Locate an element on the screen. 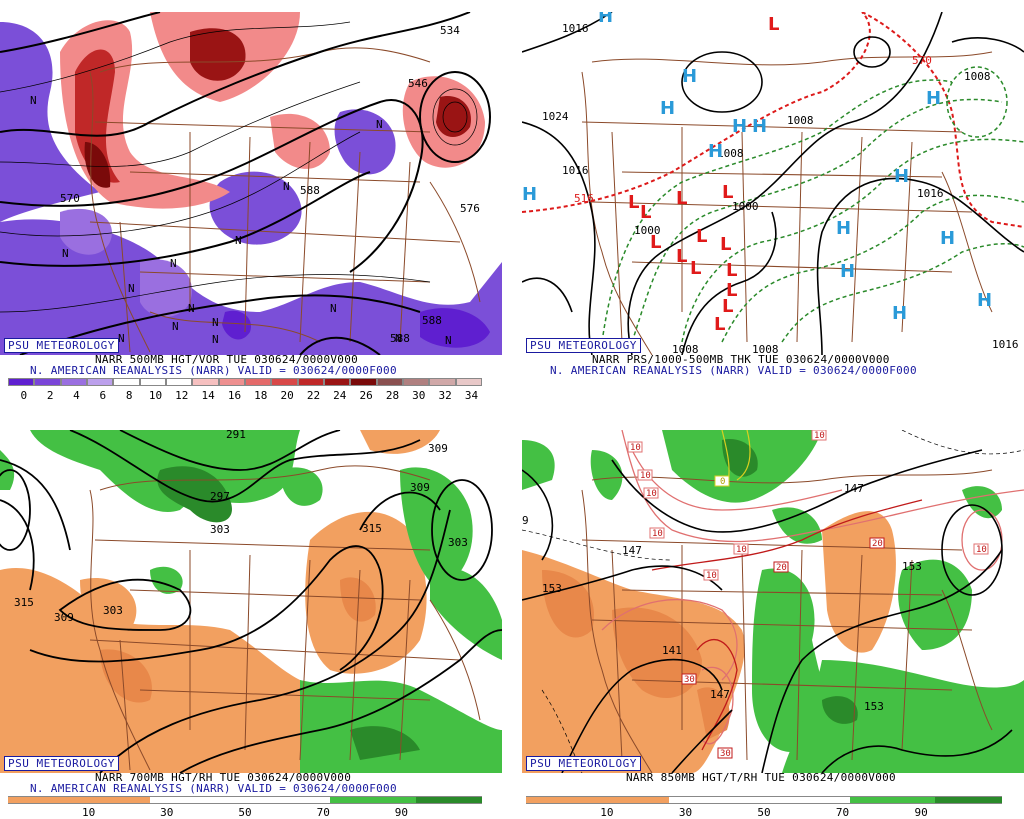 The image size is (1024, 819). humidity-850-colorbar-ticks: 10 30 50 70 90 is located at coordinates (764, 812).